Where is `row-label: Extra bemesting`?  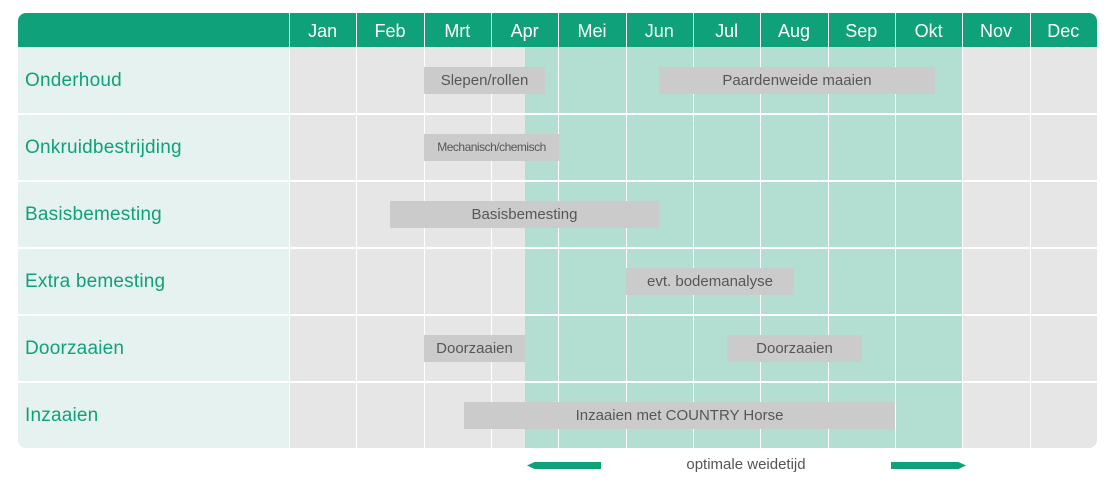
row-label: Extra bemesting is located at coordinates (95, 281).